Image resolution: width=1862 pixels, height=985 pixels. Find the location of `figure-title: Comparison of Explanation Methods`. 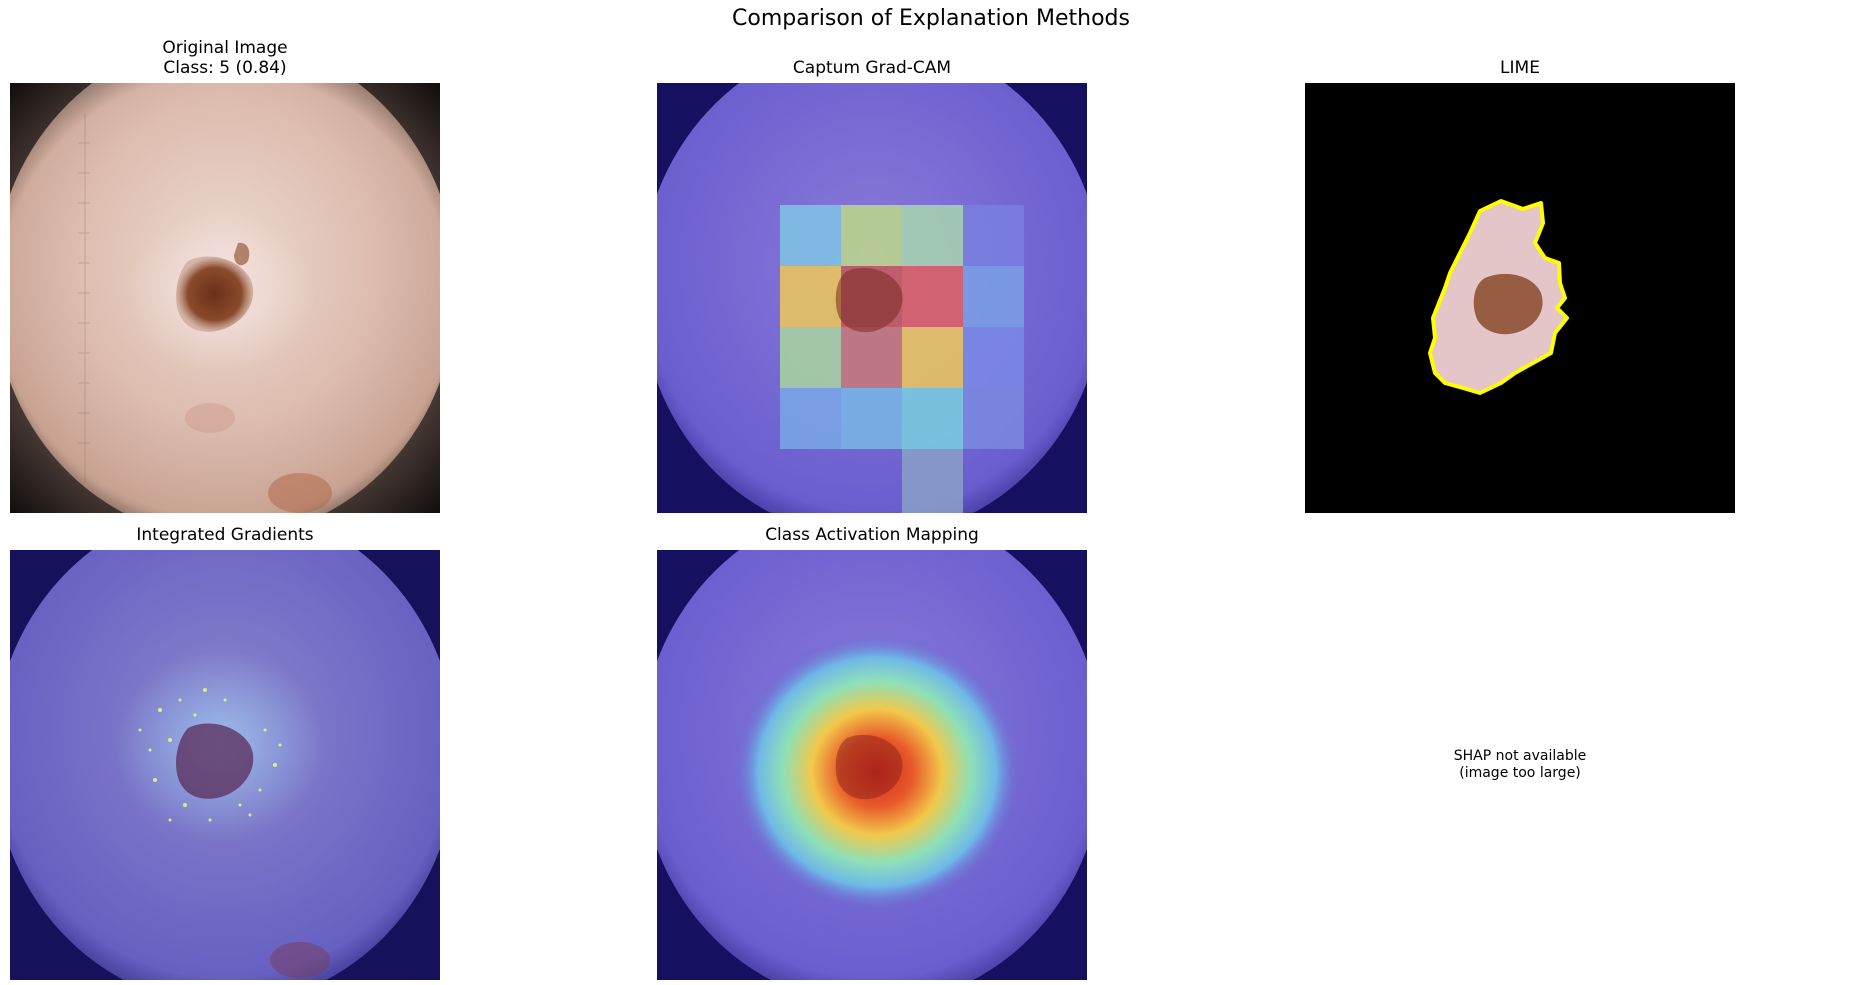

figure-title: Comparison of Explanation Methods is located at coordinates (931, 18).